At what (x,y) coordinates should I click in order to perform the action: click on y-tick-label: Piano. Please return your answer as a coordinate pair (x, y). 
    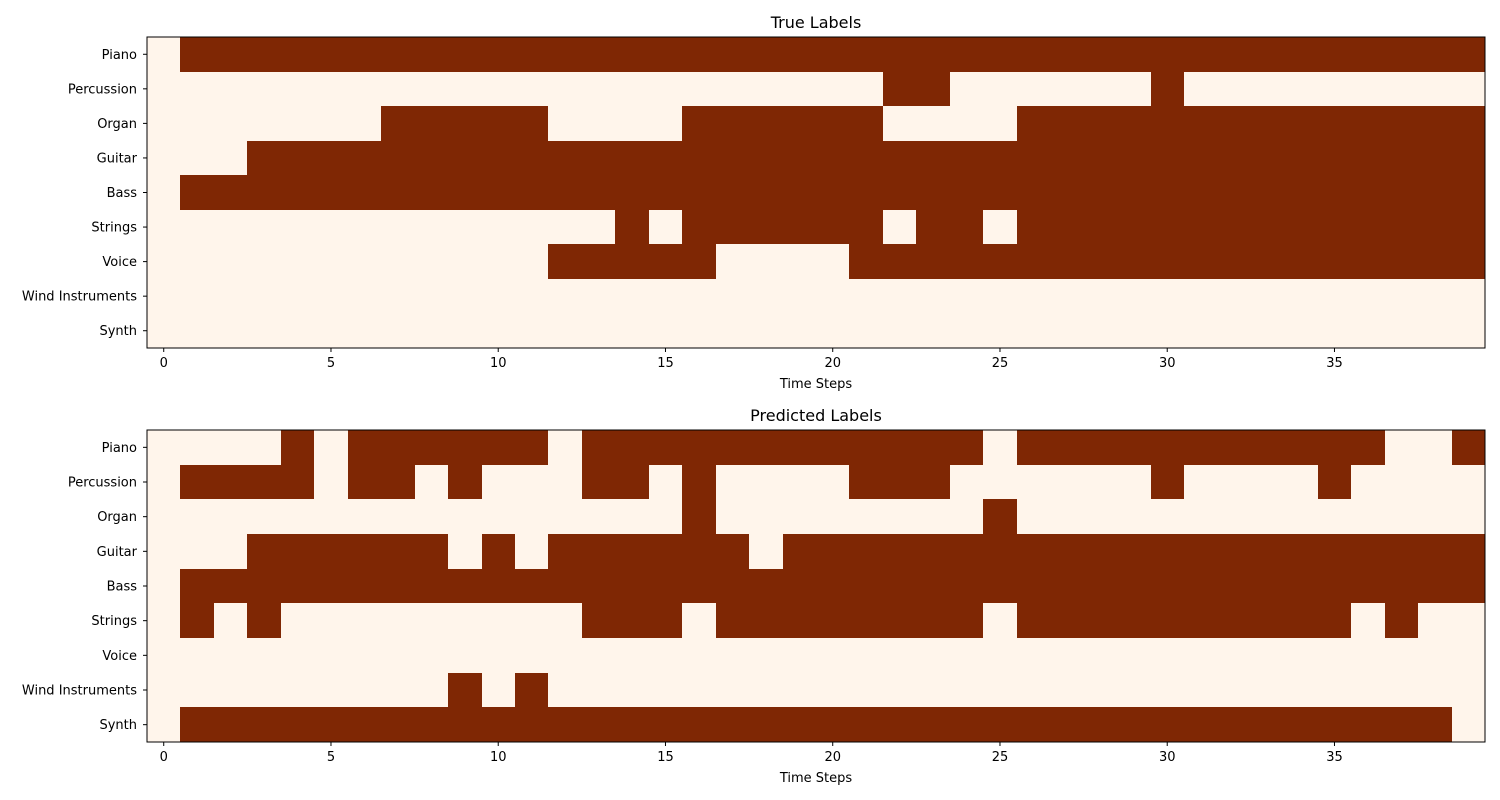
    Looking at the image, I should click on (119, 55).